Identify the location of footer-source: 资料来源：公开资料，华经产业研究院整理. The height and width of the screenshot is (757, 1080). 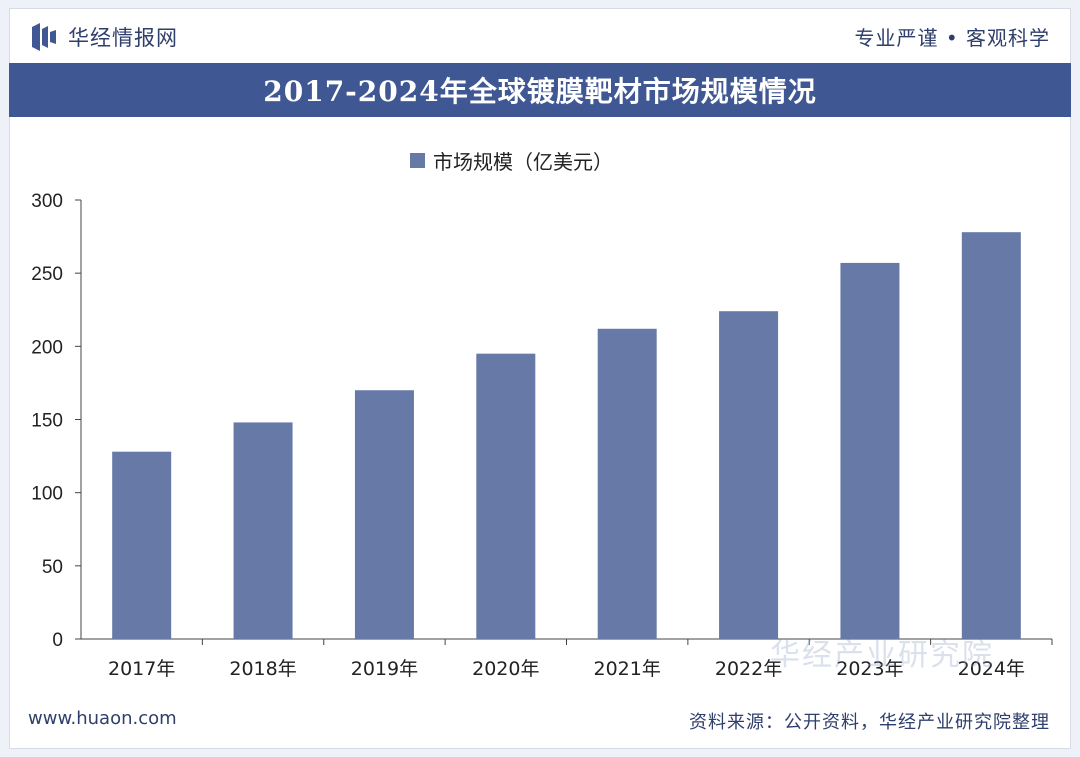
(869, 722).